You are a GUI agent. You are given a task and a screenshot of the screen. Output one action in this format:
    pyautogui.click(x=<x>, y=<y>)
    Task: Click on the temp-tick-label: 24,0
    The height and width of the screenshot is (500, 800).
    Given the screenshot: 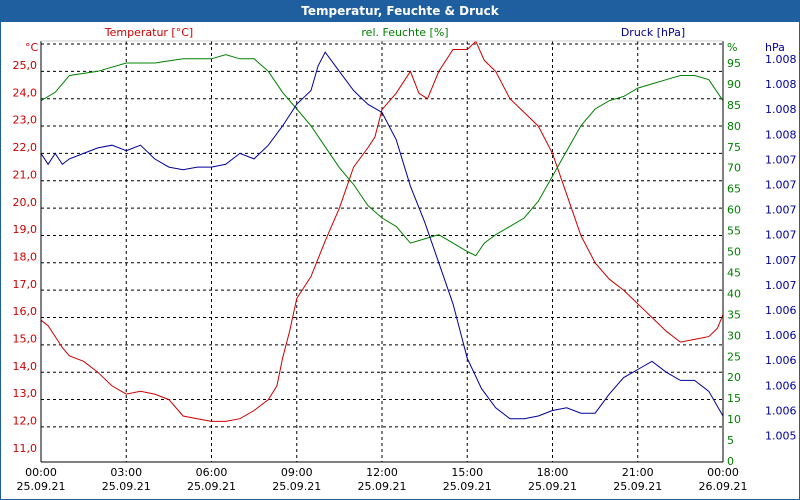 What is the action you would take?
    pyautogui.click(x=25, y=92)
    